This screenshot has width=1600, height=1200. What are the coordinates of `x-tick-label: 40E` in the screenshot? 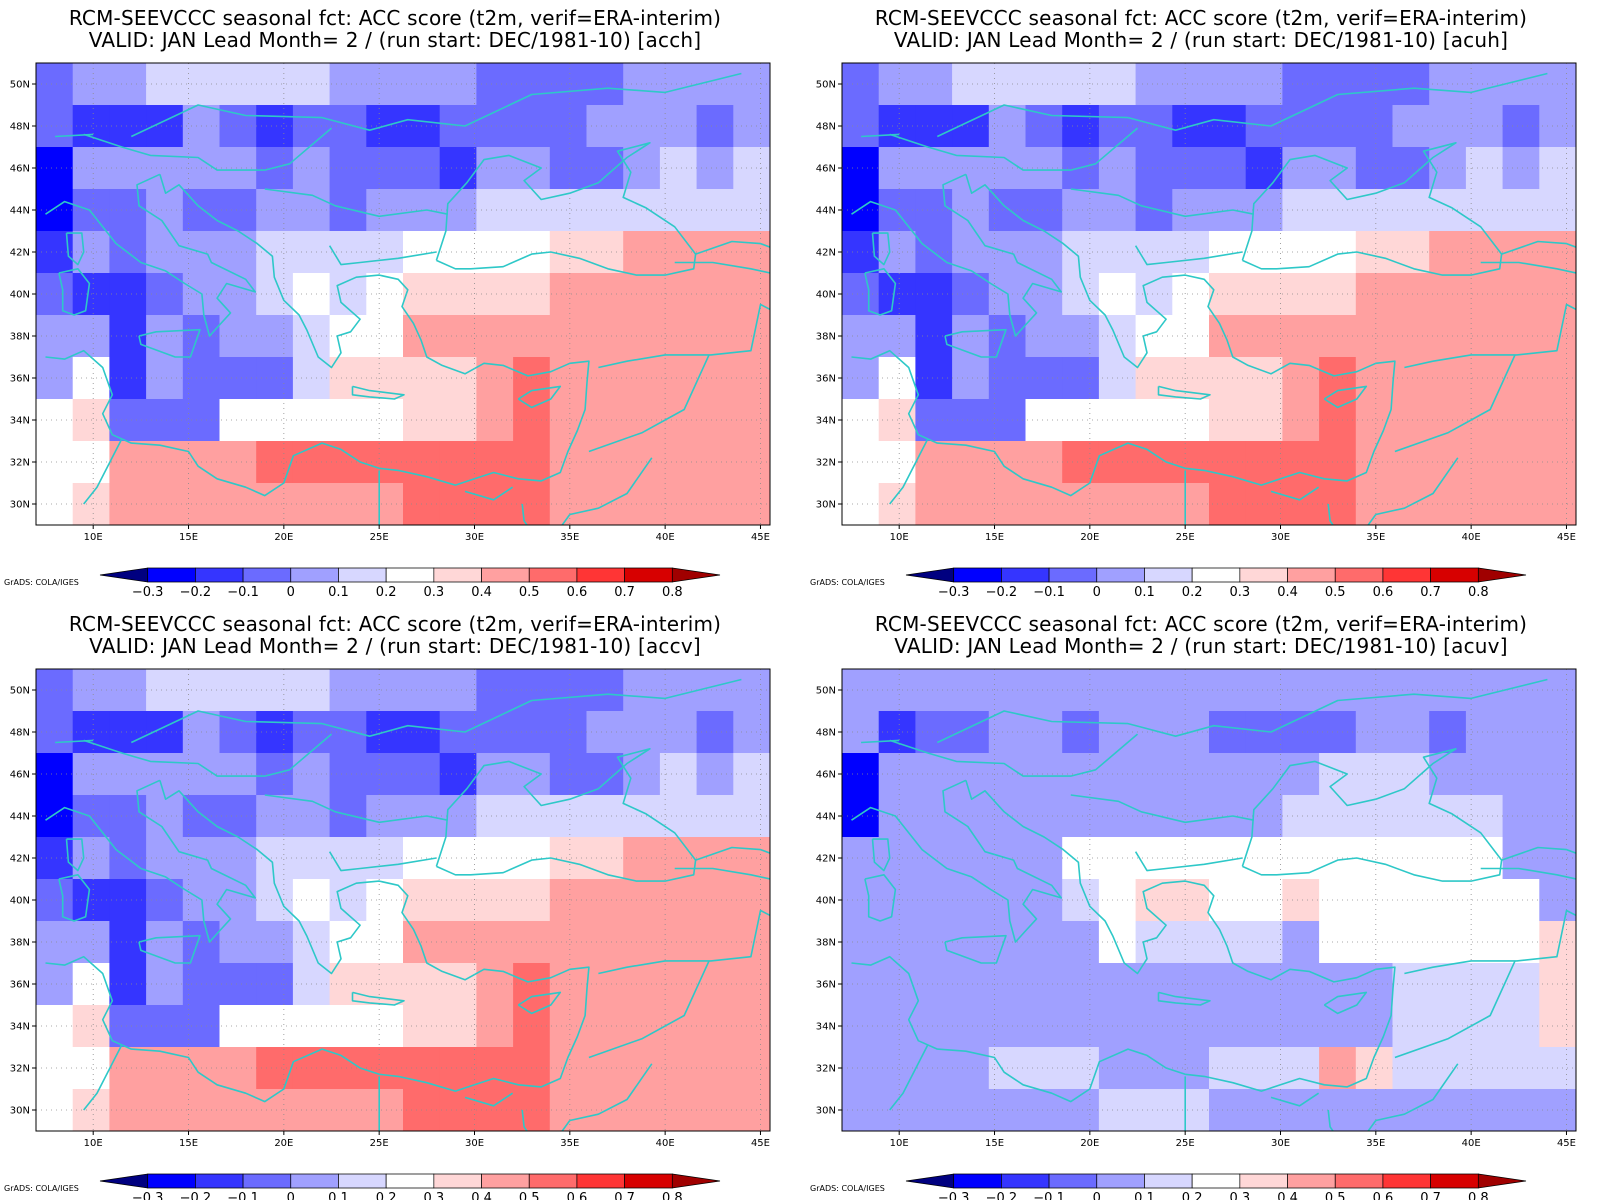 It's located at (1471, 537).